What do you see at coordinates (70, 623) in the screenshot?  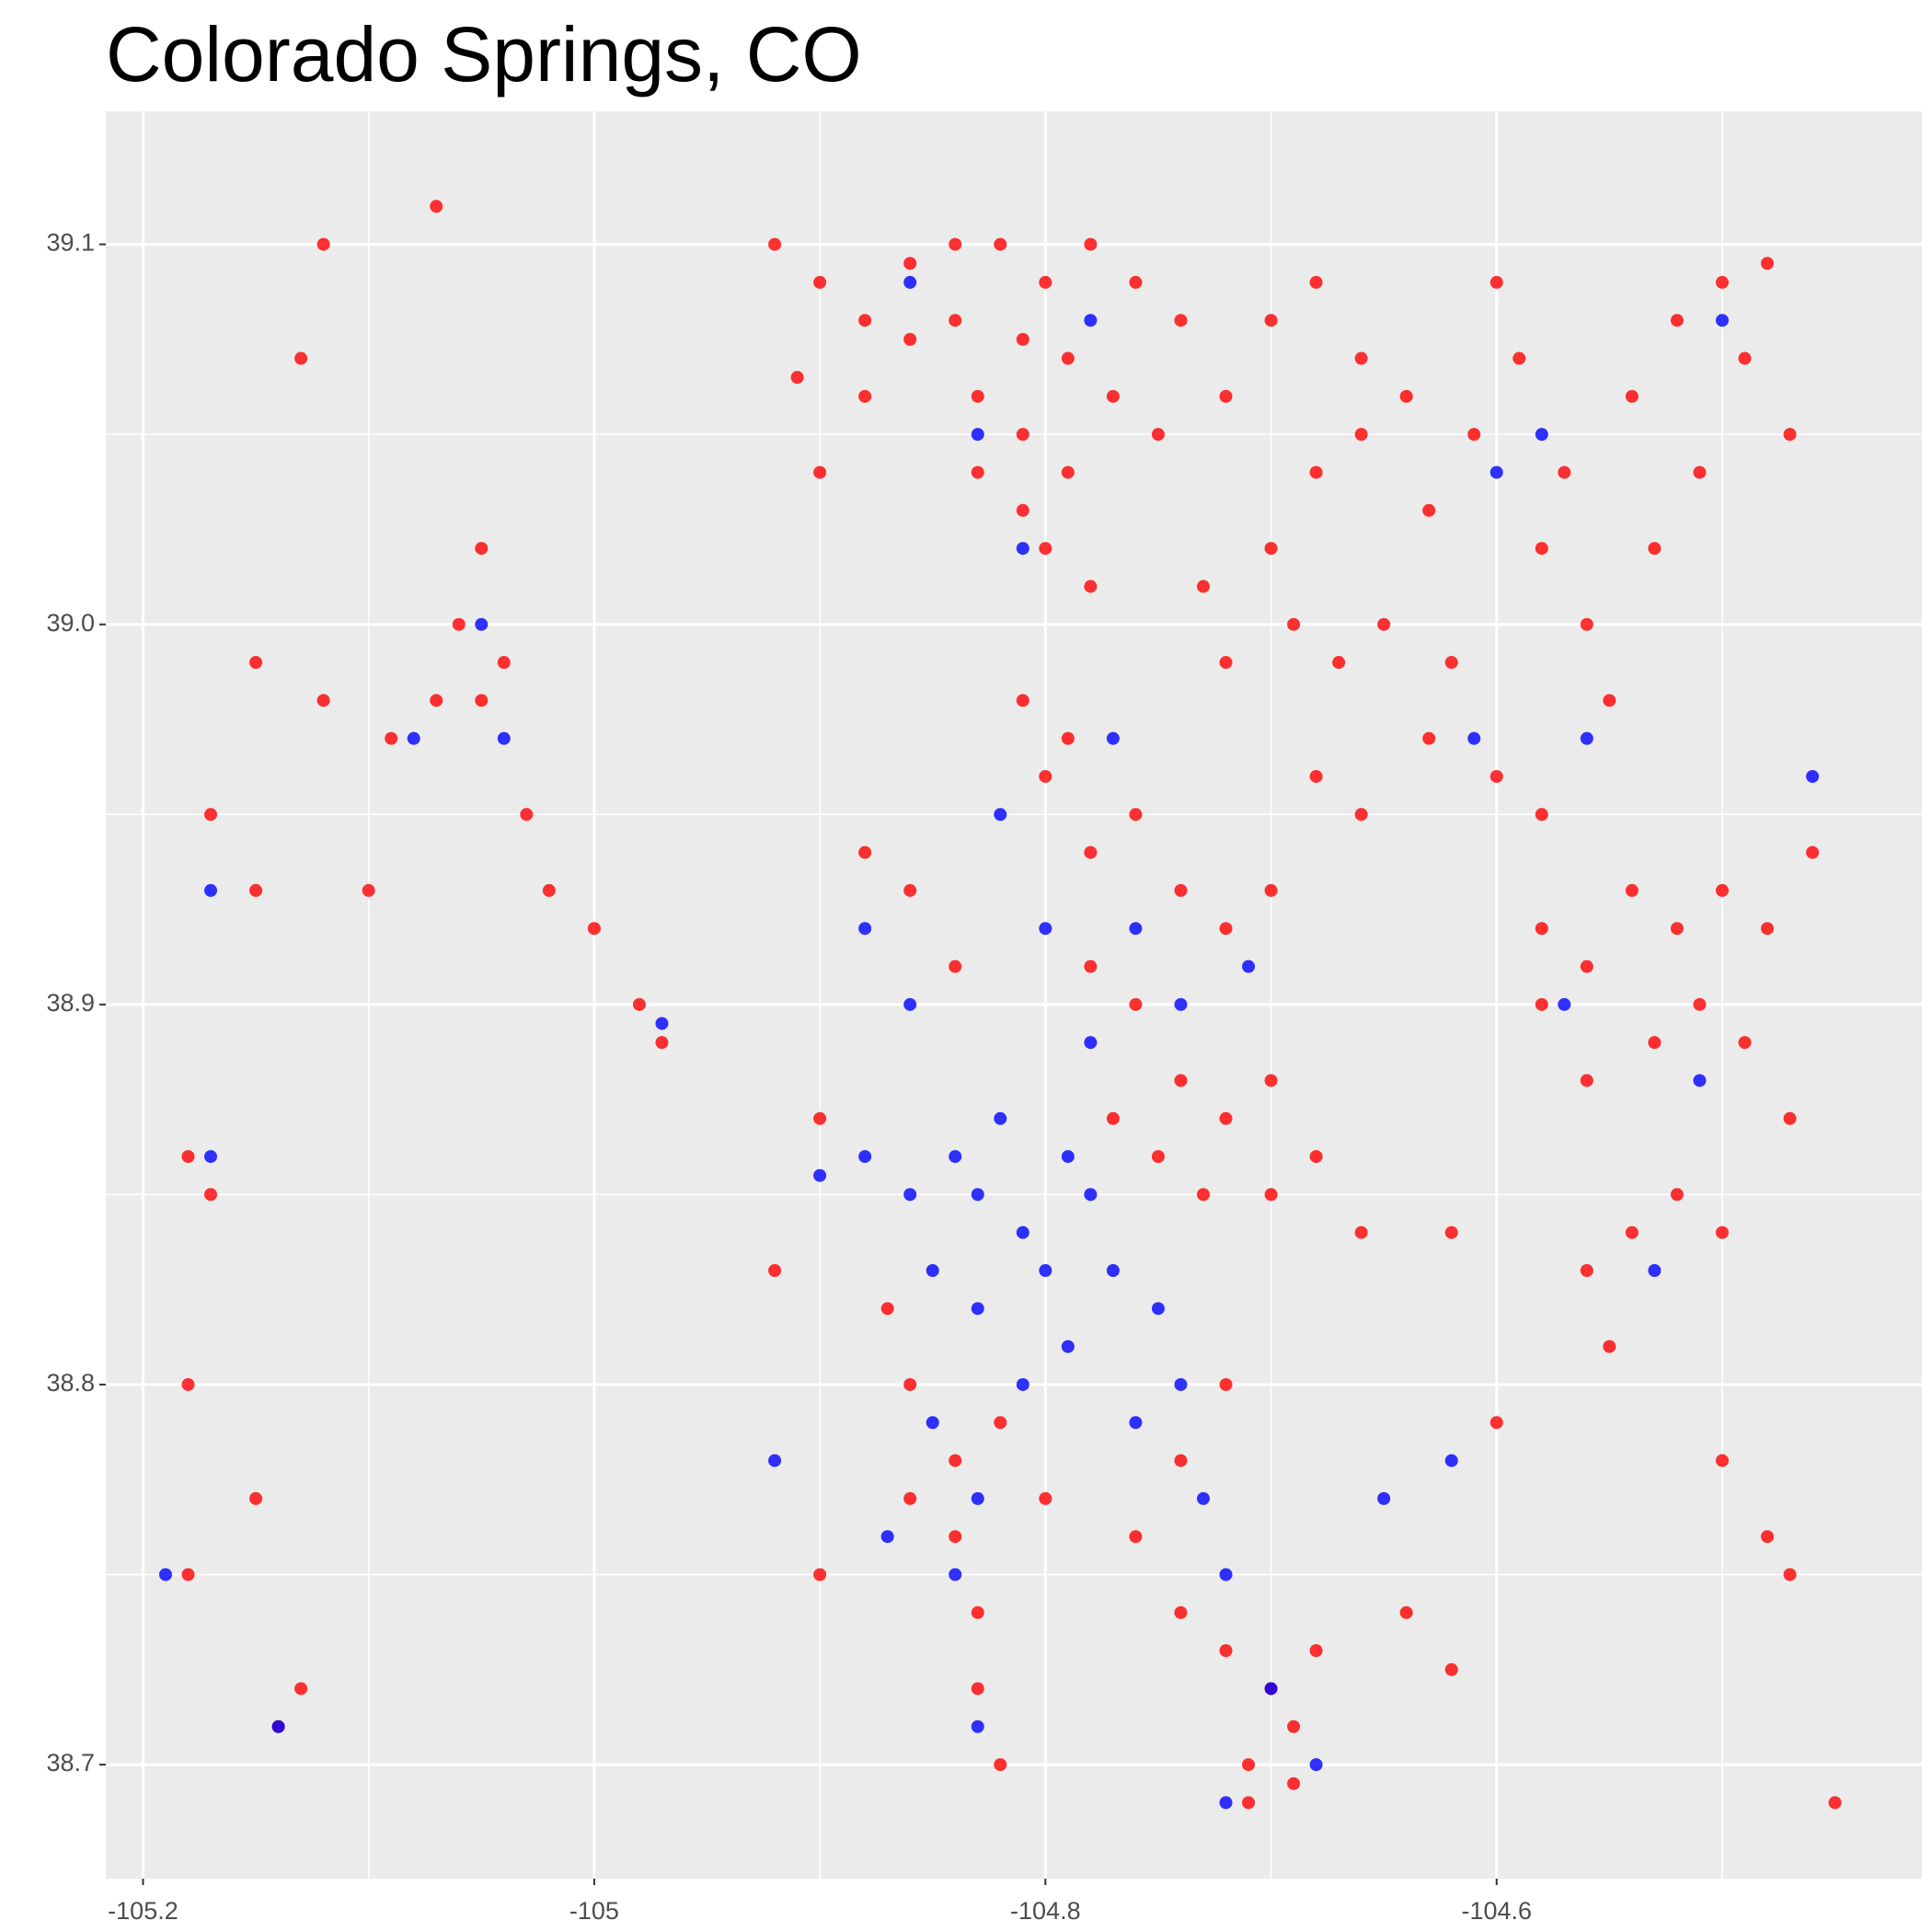 I see `y-tick-label: 39.0` at bounding box center [70, 623].